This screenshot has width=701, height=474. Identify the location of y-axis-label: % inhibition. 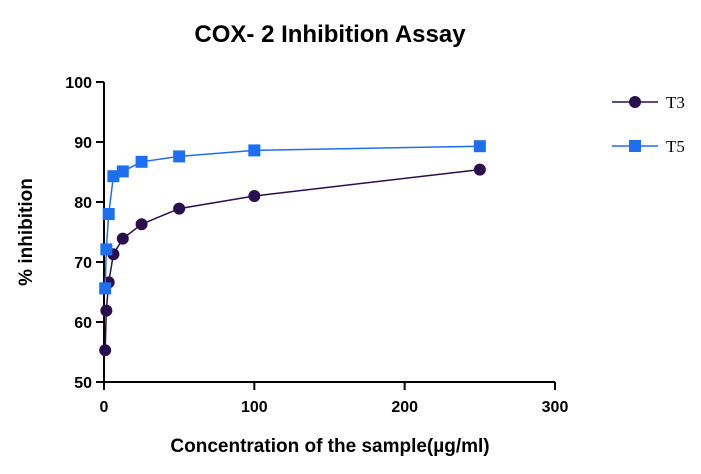
(26, 232).